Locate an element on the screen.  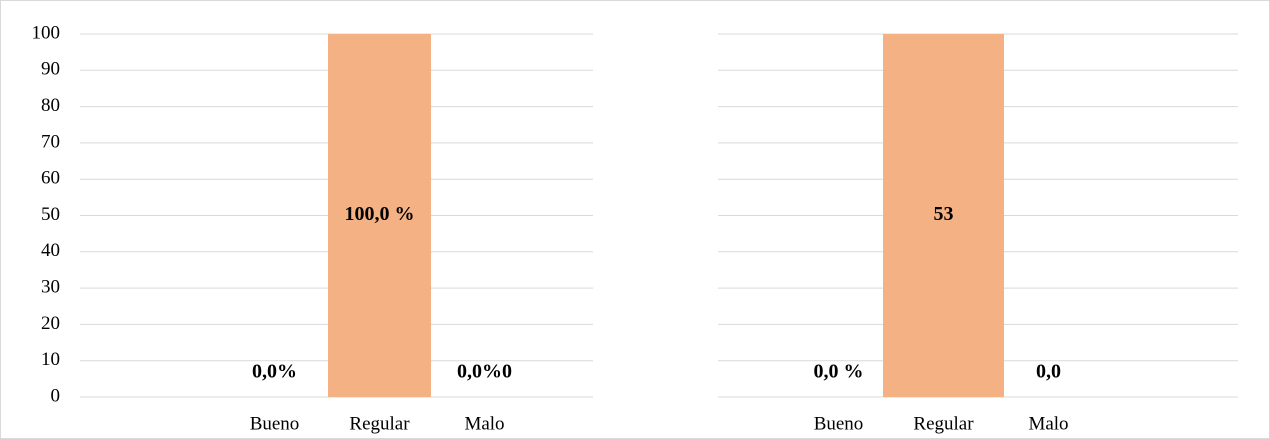
y-tick-label: 90 is located at coordinates (50, 69).